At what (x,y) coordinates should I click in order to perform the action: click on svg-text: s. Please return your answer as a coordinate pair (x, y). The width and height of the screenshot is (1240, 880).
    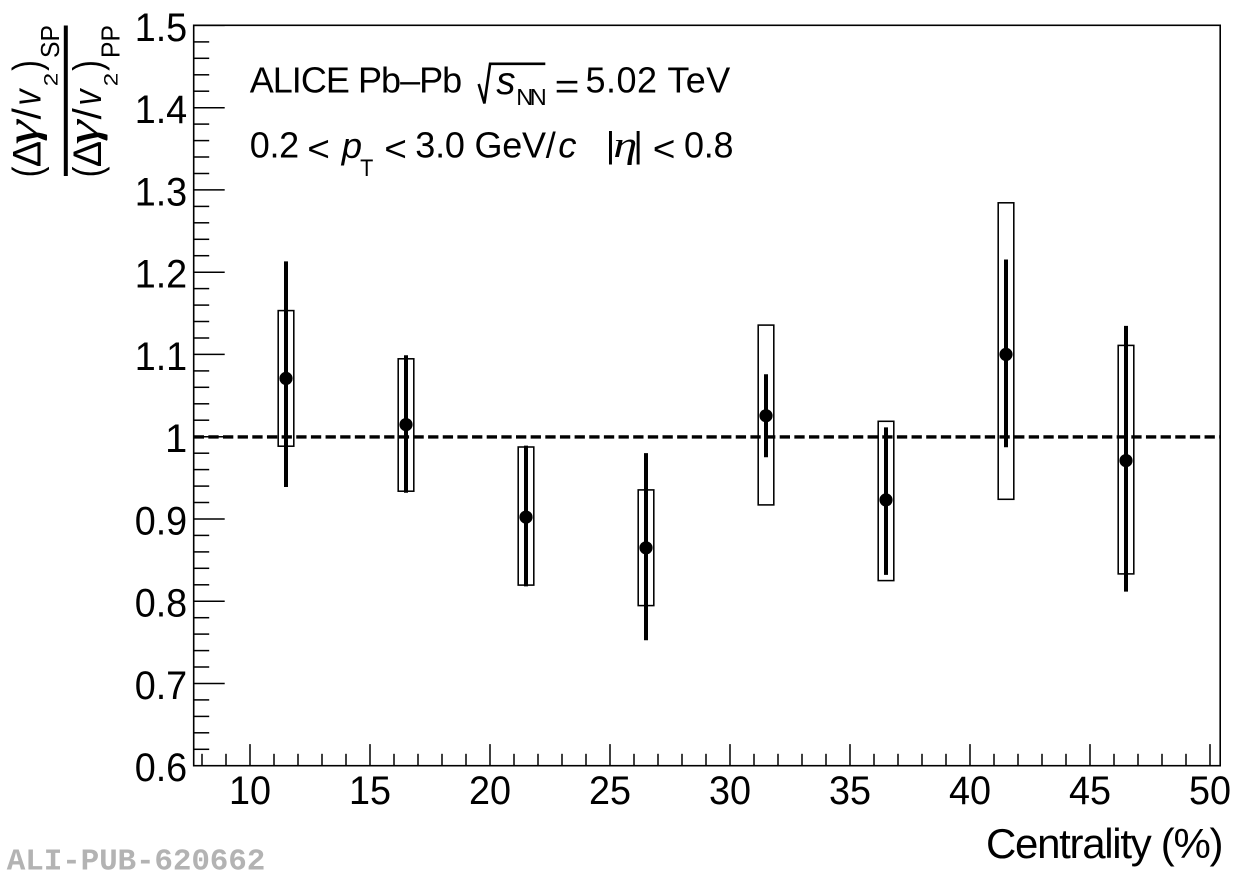
    Looking at the image, I should click on (505, 81).